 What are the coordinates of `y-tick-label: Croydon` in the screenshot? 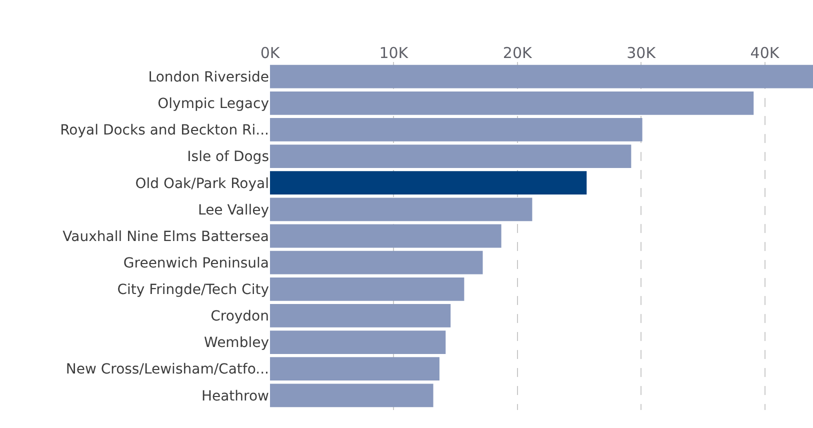 It's located at (239, 316).